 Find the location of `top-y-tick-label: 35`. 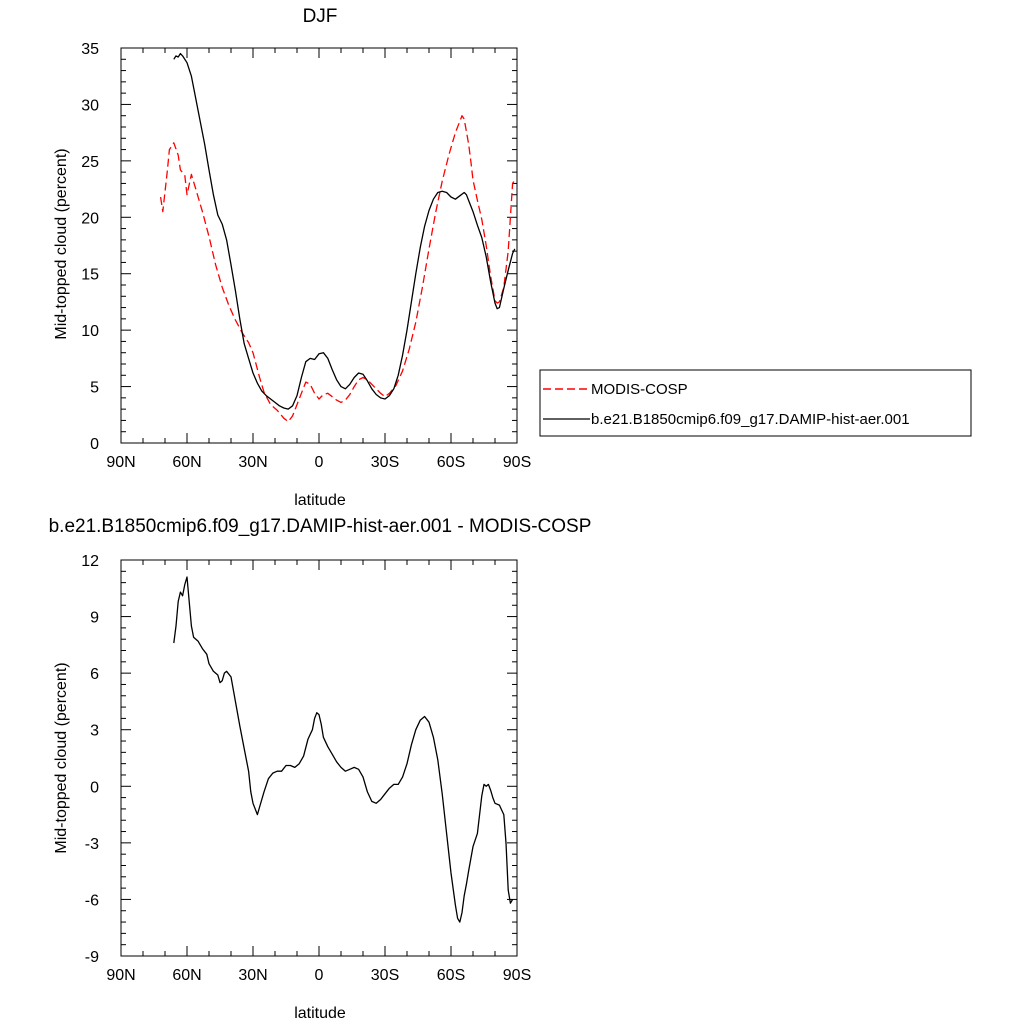

top-y-tick-label: 35 is located at coordinates (90, 49).